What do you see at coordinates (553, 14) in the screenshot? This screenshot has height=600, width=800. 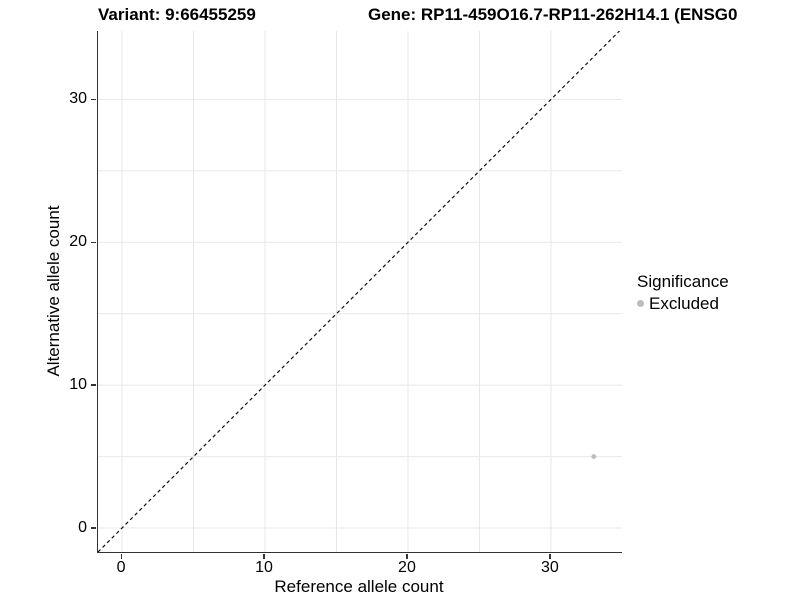 I see `gene-title: Gene: RP11-459O16.7-RP11-262H14.1 (ENSG0` at bounding box center [553, 14].